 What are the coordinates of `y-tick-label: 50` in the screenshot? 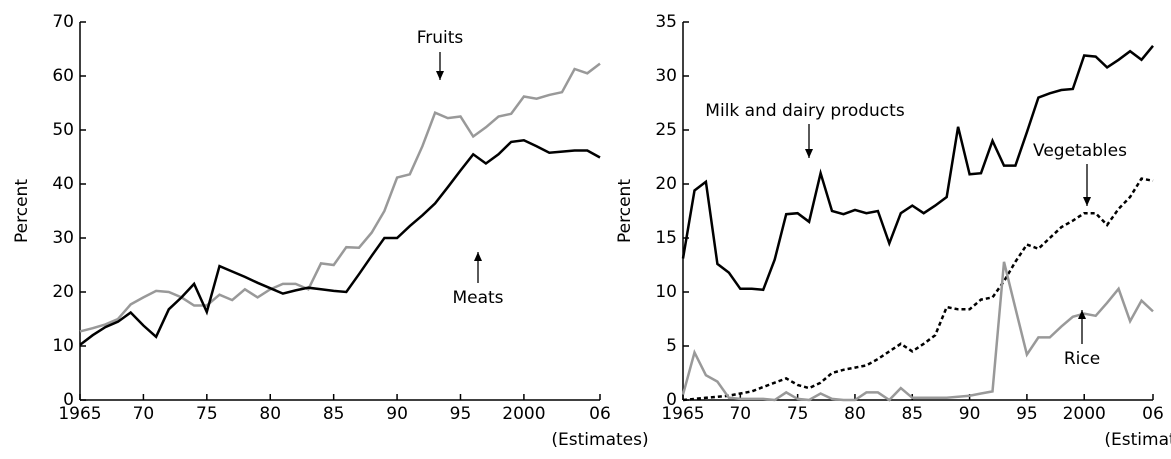 It's located at (63, 130).